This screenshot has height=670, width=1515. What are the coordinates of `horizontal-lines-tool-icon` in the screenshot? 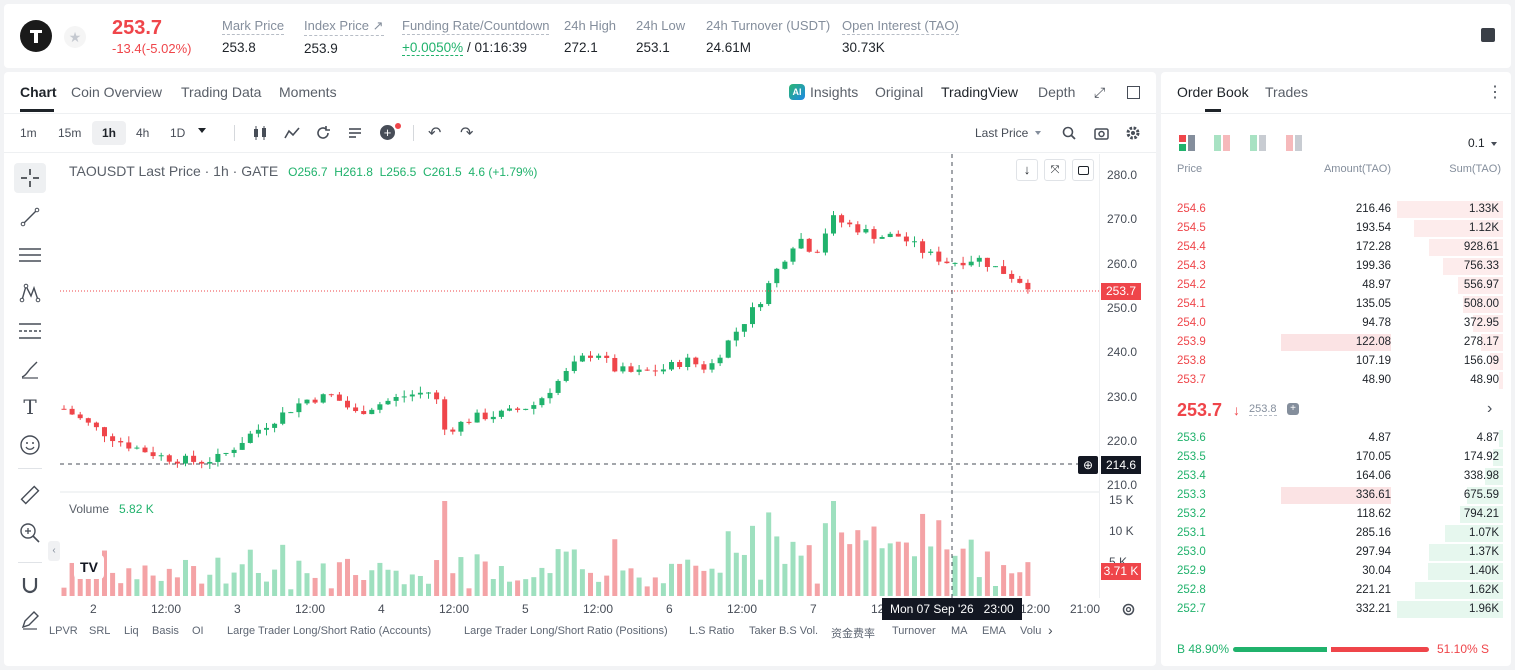 It's located at (30, 255).